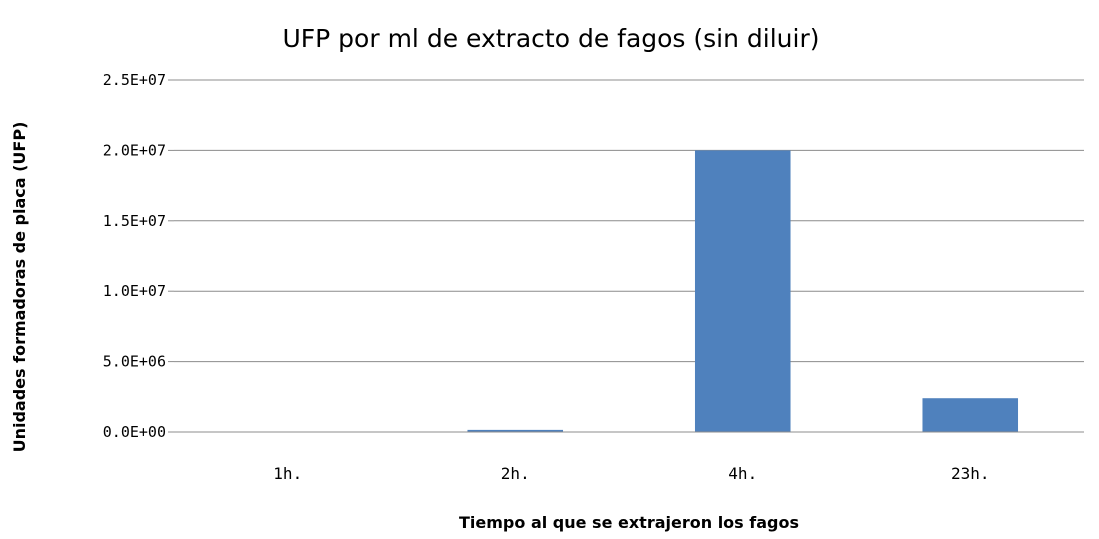 The height and width of the screenshot is (539, 1099). What do you see at coordinates (134, 432) in the screenshot?
I see `y-tick-label: 0.0E+00` at bounding box center [134, 432].